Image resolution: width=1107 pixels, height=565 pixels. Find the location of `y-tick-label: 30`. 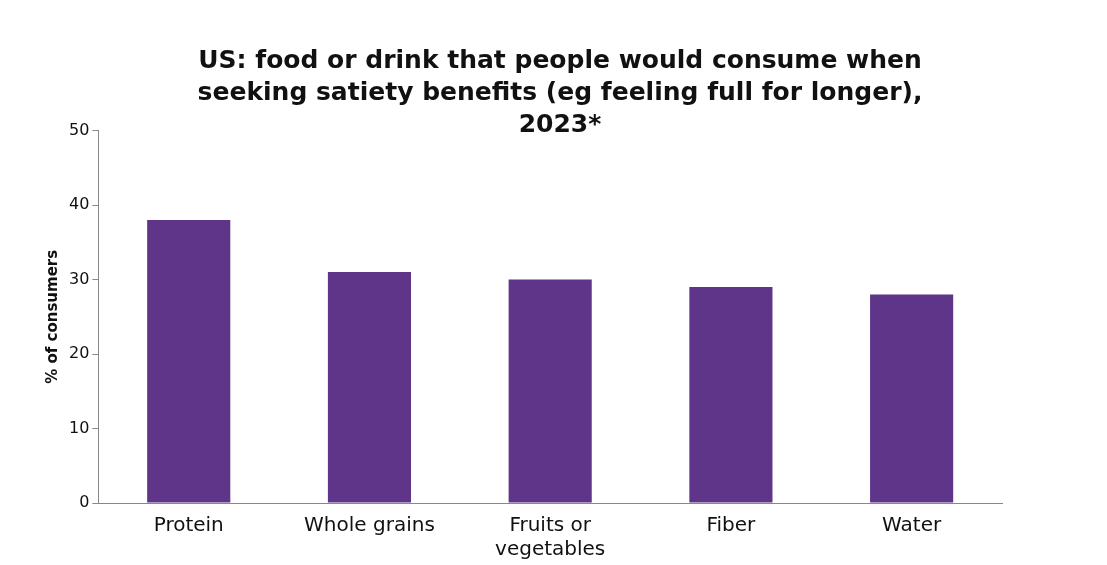

y-tick-label: 30 is located at coordinates (79, 278).